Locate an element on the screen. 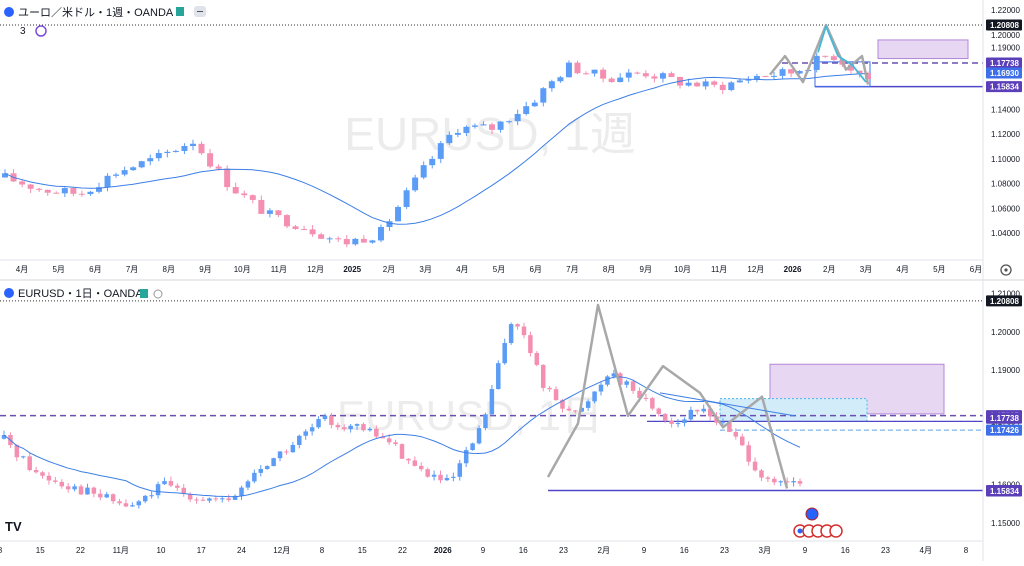 The height and width of the screenshot is (566, 1024). time-axis-label: 8月 is located at coordinates (169, 269).